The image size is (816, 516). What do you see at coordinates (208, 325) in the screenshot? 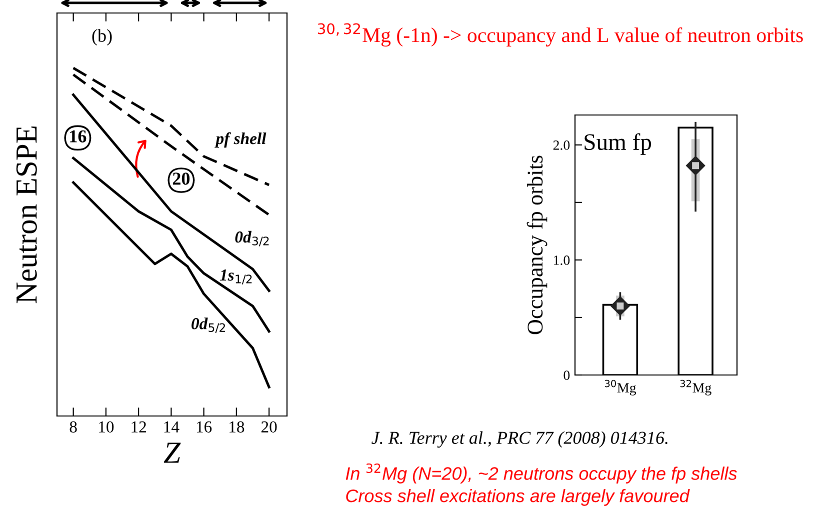
I see `annotation: 0d$_{5/2}$` at bounding box center [208, 325].